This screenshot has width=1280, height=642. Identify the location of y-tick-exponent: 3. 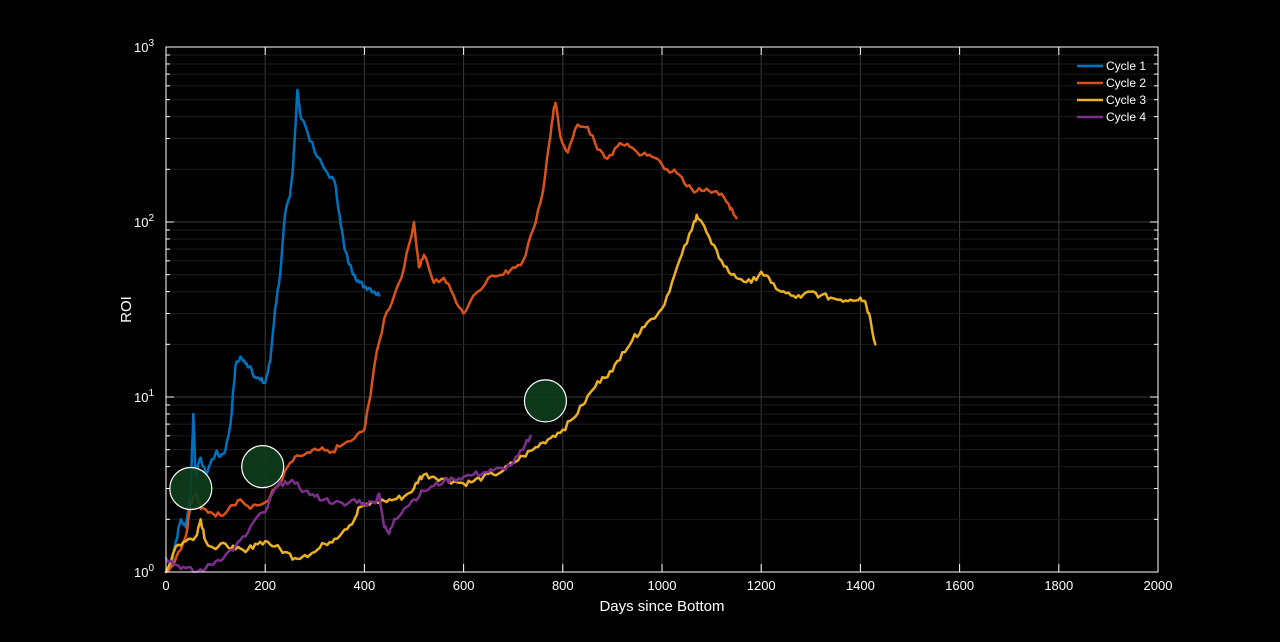
(151, 43).